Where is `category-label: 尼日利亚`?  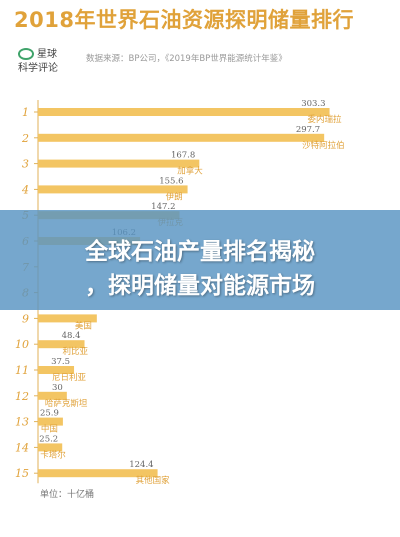 category-label: 尼日利亚 is located at coordinates (69, 377).